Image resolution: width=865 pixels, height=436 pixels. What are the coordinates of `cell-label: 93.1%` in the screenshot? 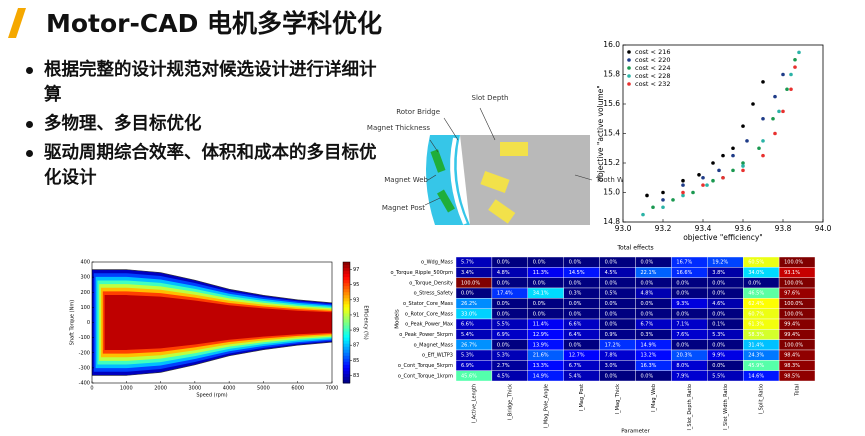 It's located at (792, 273).